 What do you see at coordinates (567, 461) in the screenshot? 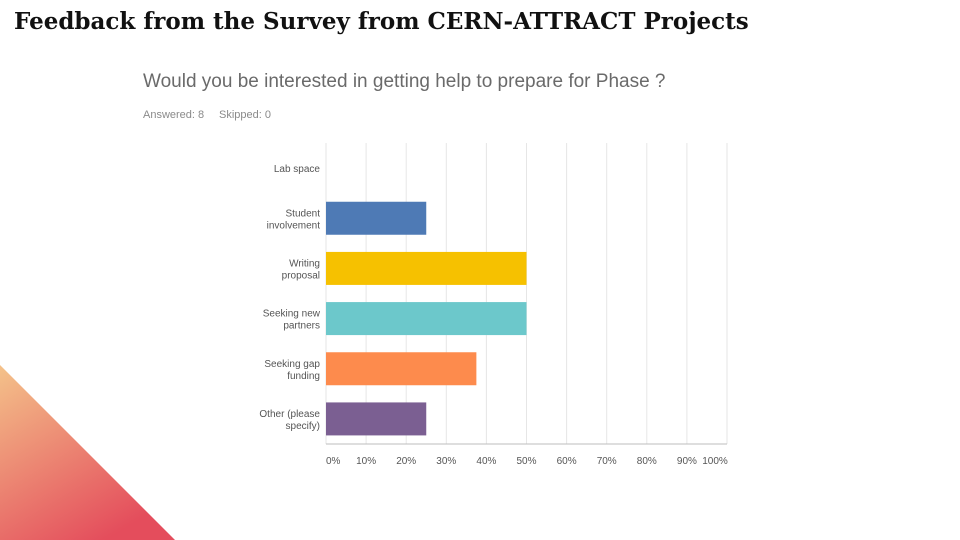
I see `x-tick-label: 60%` at bounding box center [567, 461].